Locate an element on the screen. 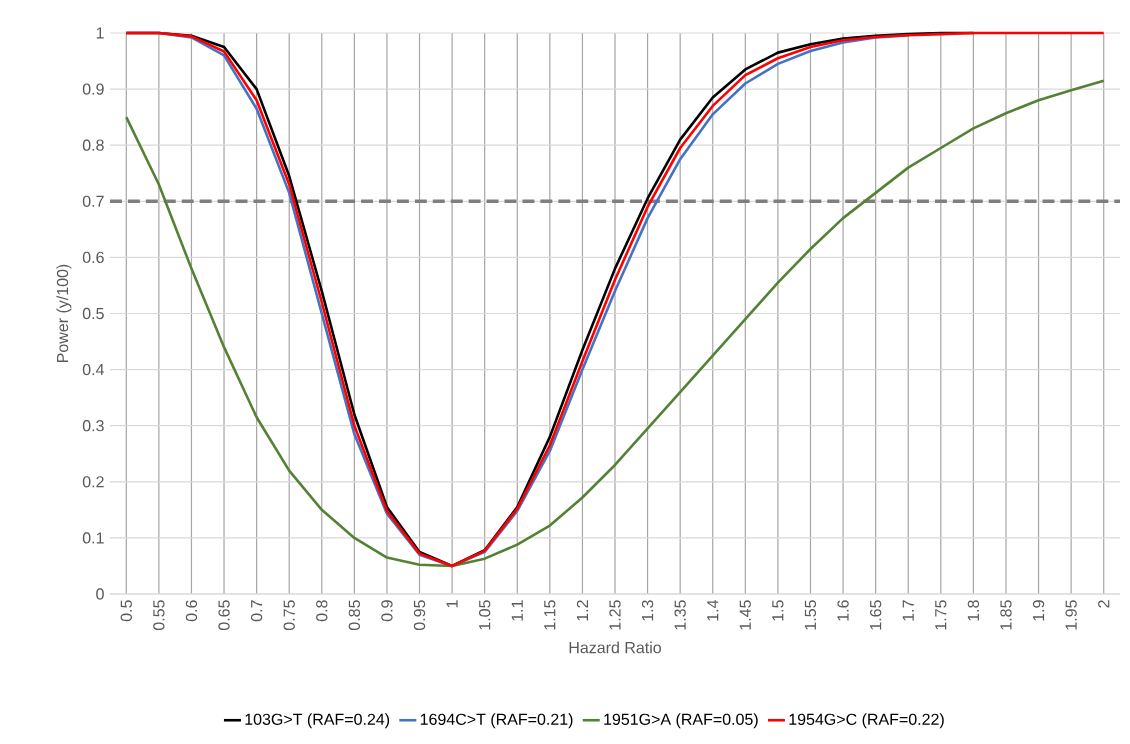  x-tick-label: 1.8 is located at coordinates (973, 610).